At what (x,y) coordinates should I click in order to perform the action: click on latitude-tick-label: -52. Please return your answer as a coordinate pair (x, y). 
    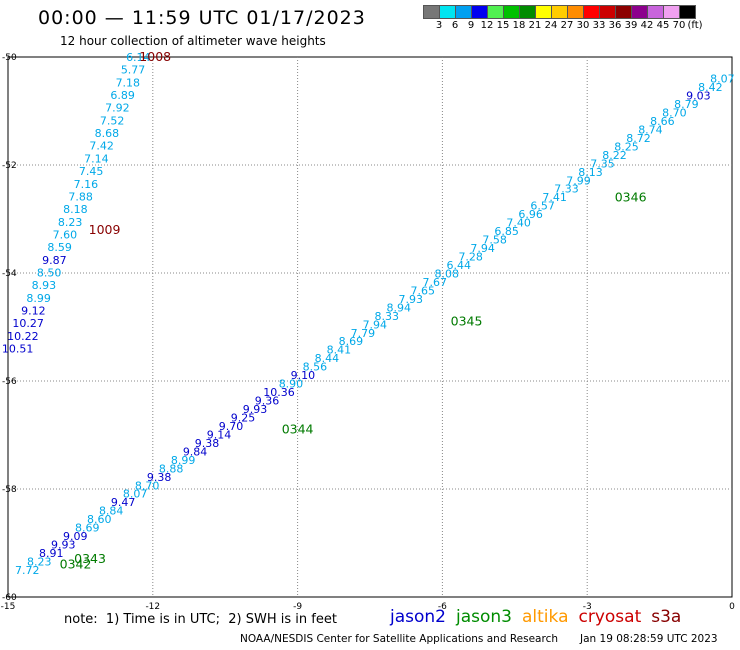
    Looking at the image, I should click on (9, 166).